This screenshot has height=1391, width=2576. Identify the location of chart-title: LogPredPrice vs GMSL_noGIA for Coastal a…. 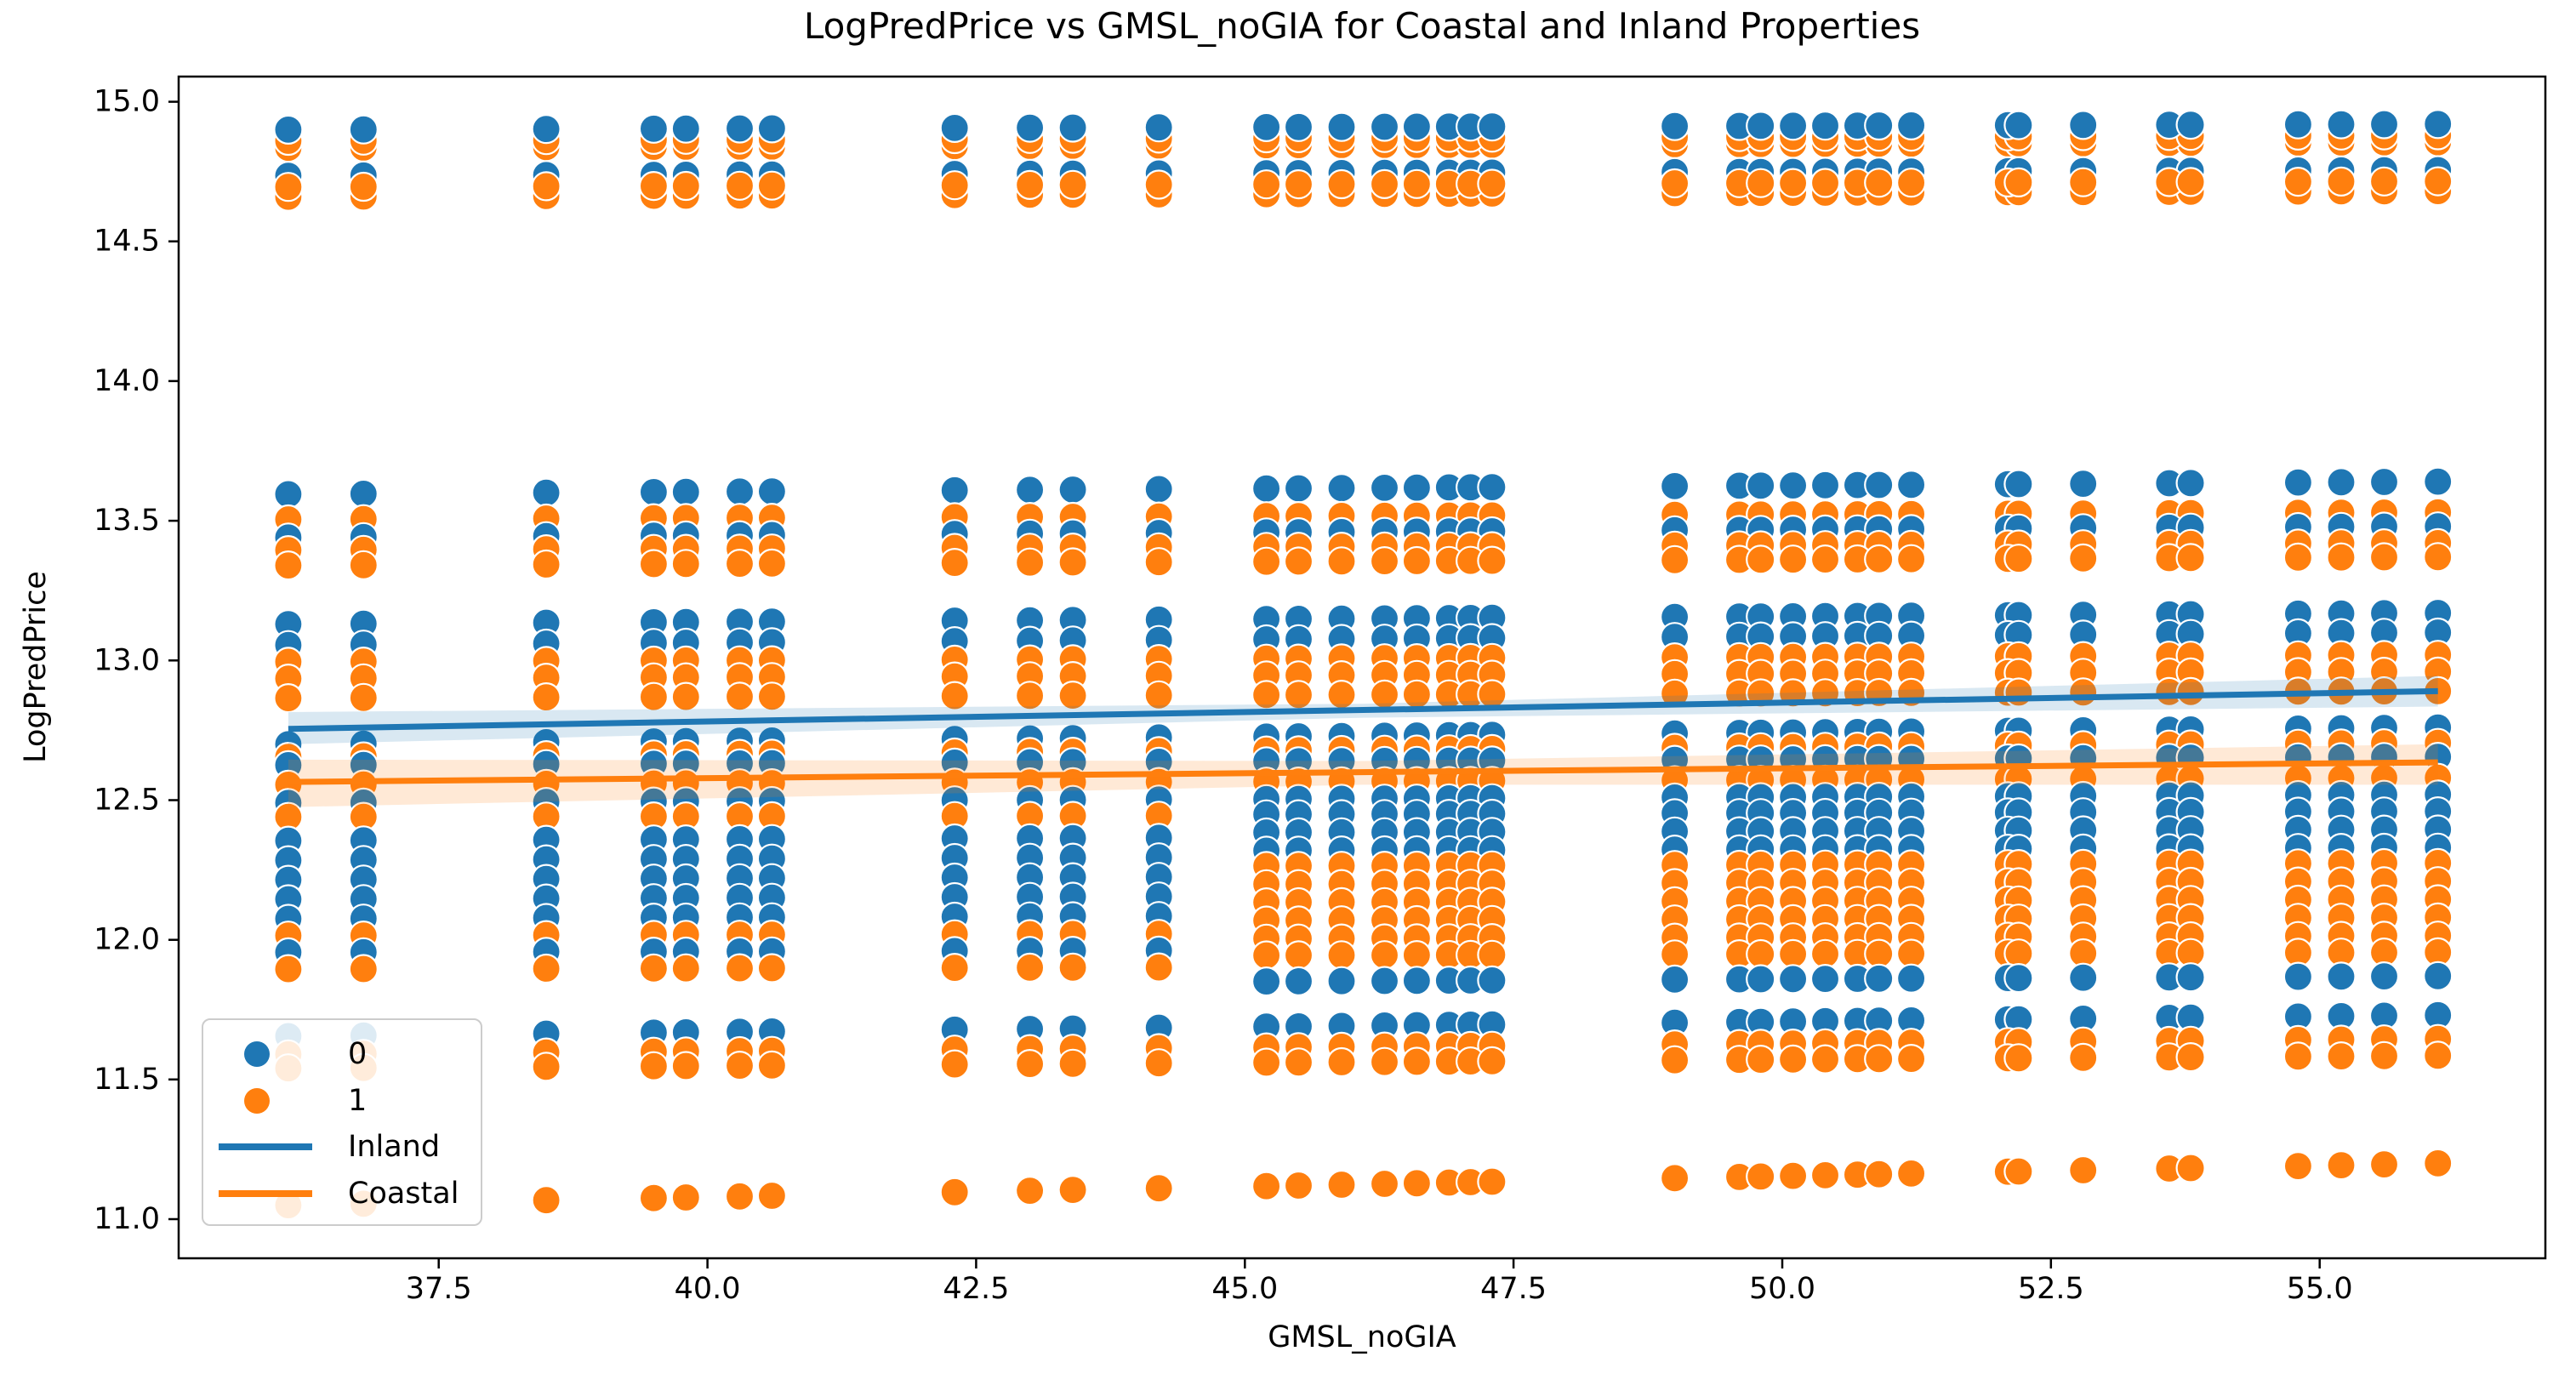
(1362, 26).